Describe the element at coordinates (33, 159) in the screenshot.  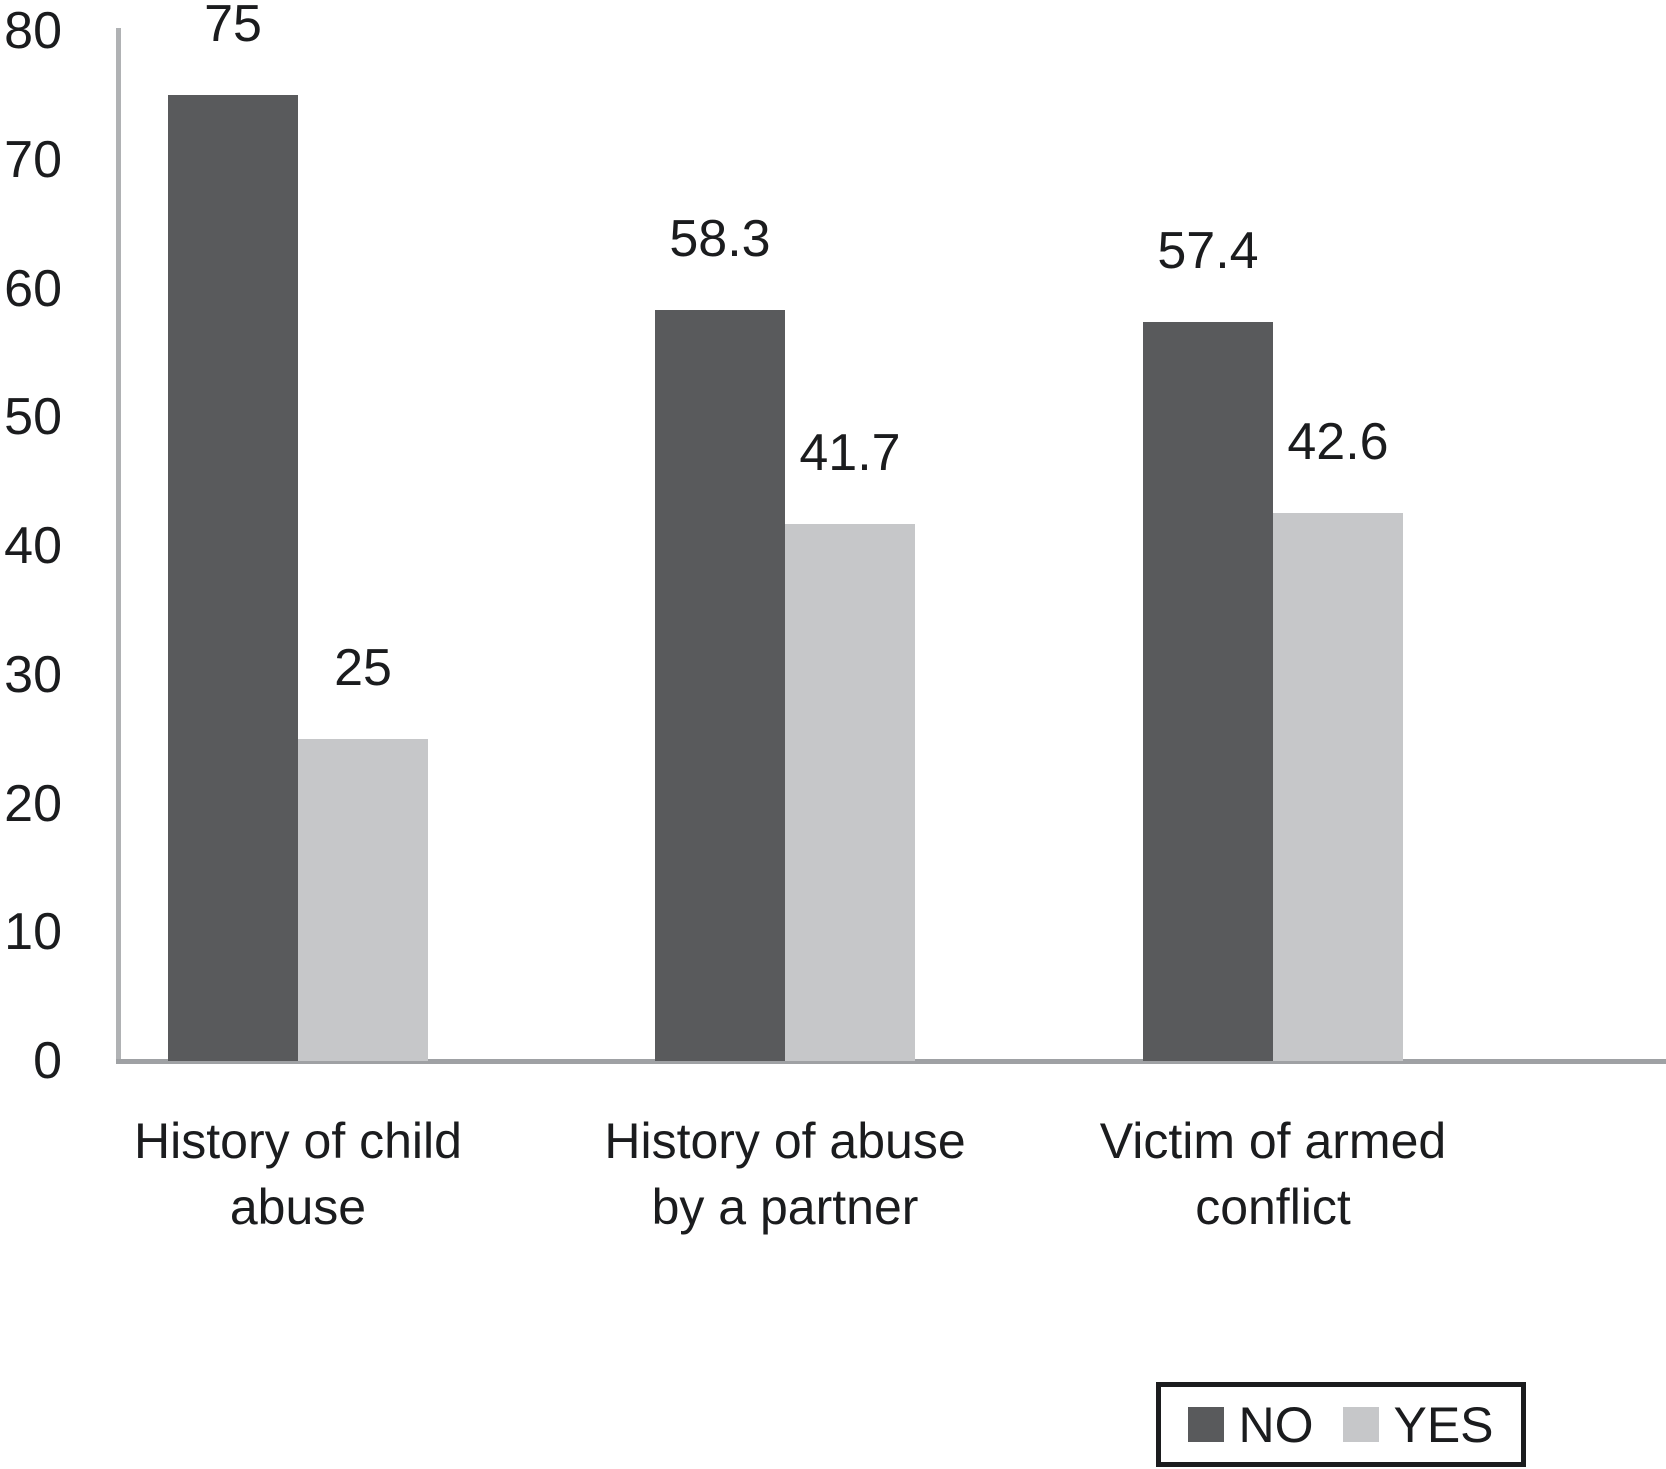
I see `y-axis-tick-label: 70` at that location.